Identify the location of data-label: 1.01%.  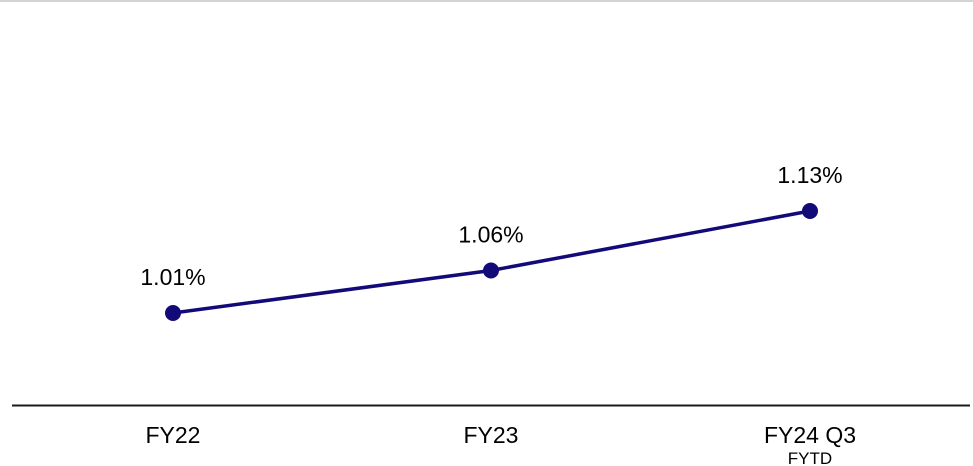
(172, 277).